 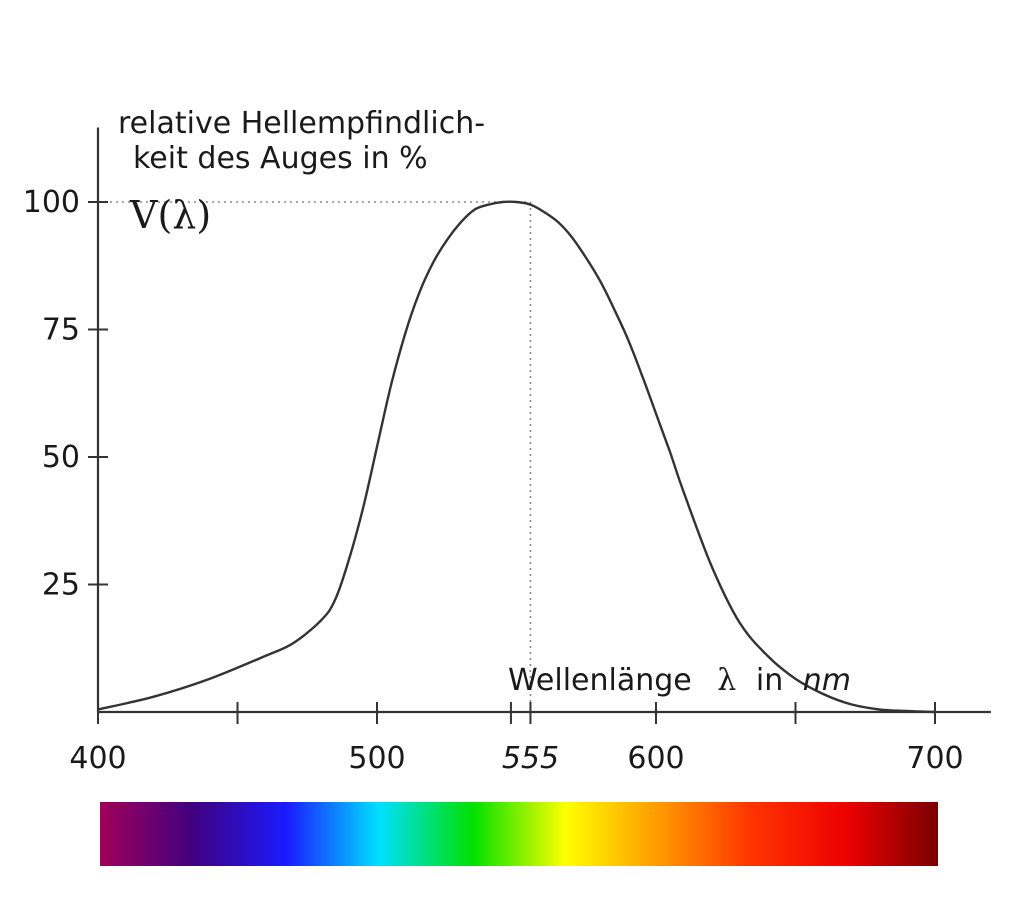 I want to click on x-axis-title-text: Wellenlänge, so click(x=600, y=680).